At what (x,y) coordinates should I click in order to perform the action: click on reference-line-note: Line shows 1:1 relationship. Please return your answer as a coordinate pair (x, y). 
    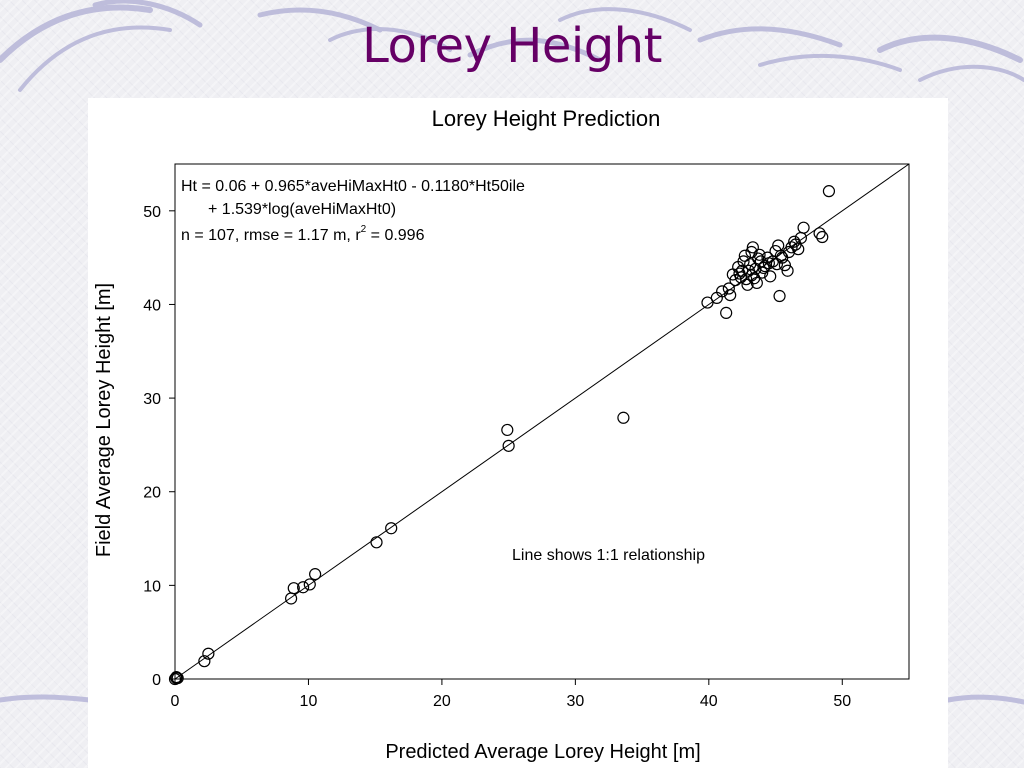
    Looking at the image, I should click on (608, 555).